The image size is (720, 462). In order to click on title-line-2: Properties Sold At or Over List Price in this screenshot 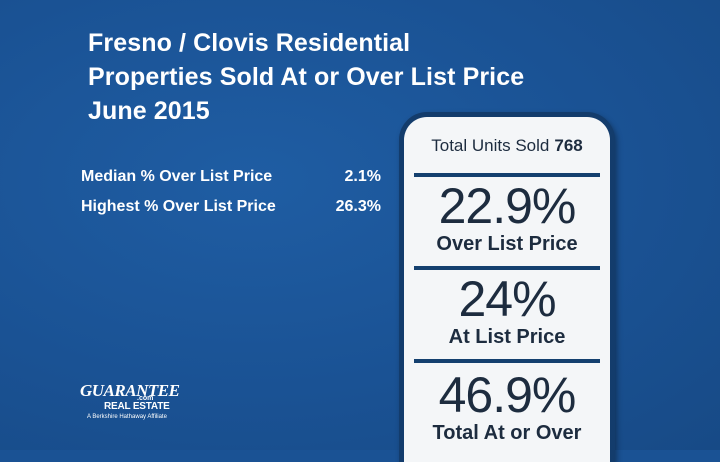, I will do `click(306, 77)`.